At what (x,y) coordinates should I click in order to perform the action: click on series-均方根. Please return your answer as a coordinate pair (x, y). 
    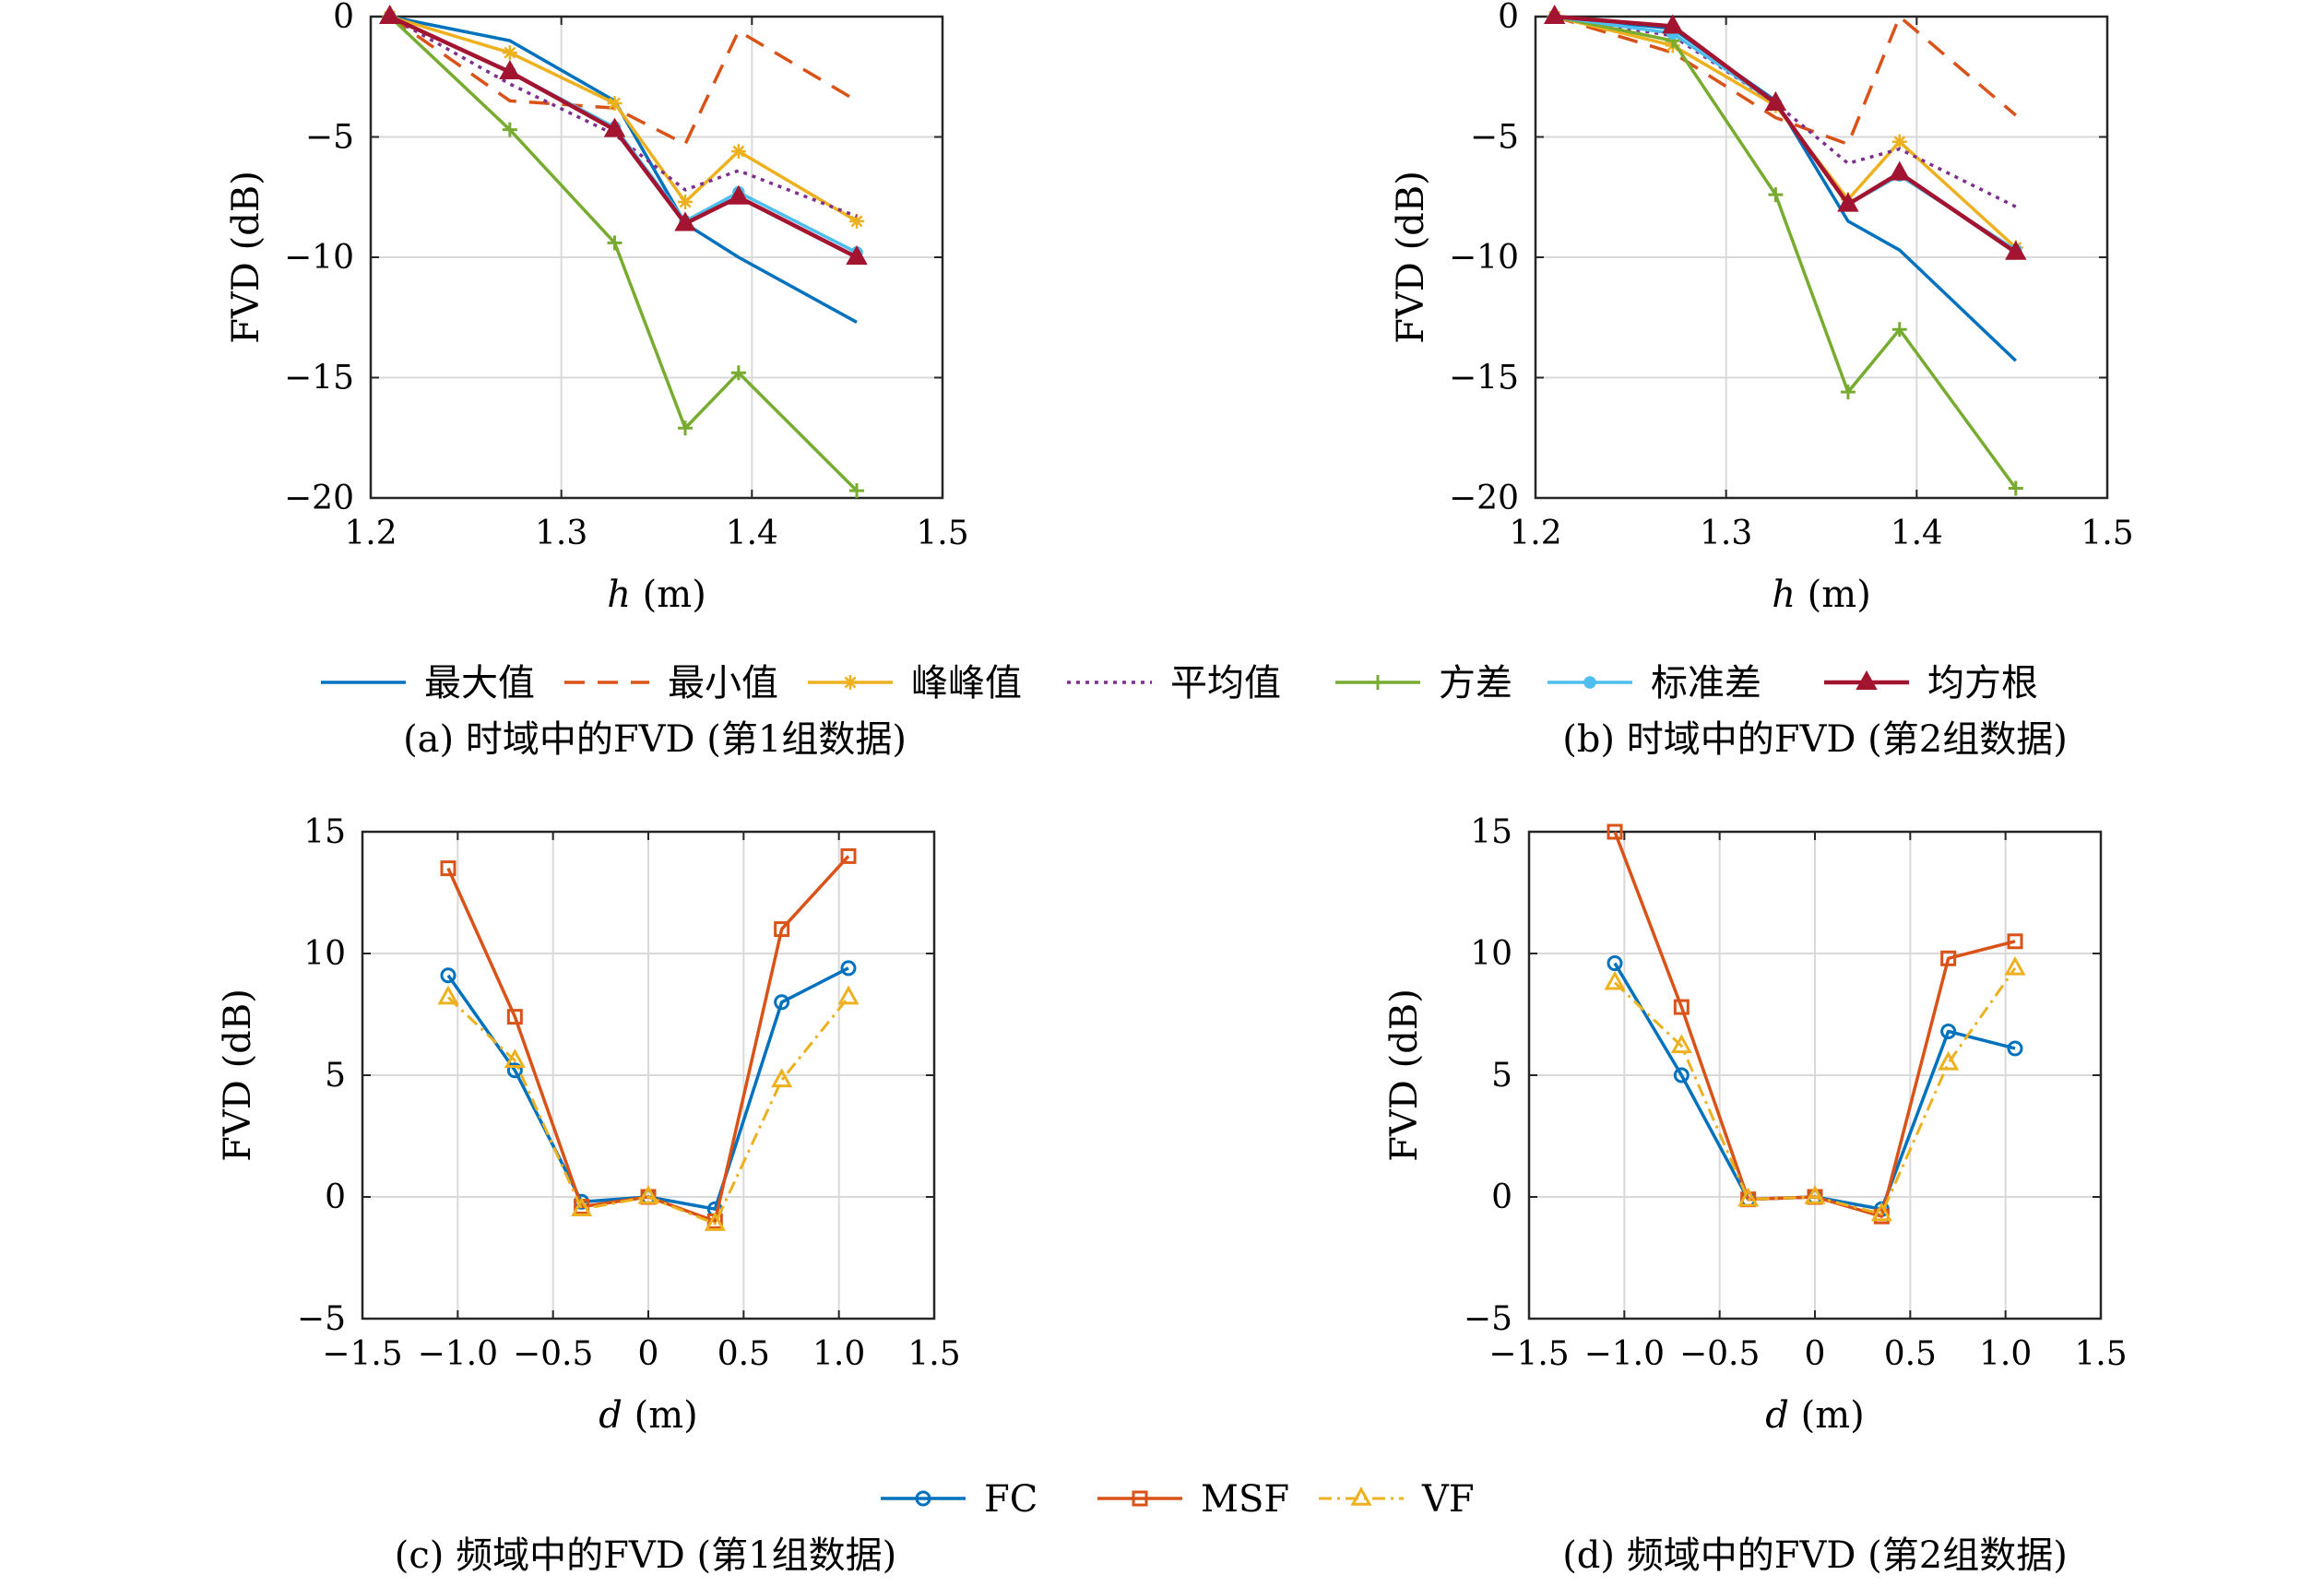
    Looking at the image, I should click on (623, 134).